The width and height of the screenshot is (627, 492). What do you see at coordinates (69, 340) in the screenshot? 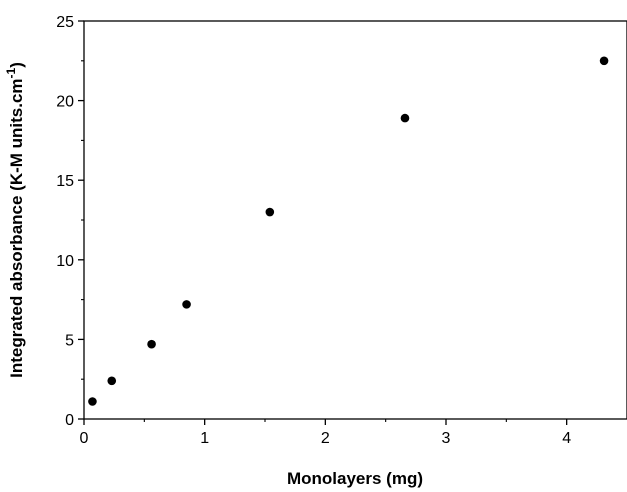
I see `y-tick-label: 5` at bounding box center [69, 340].